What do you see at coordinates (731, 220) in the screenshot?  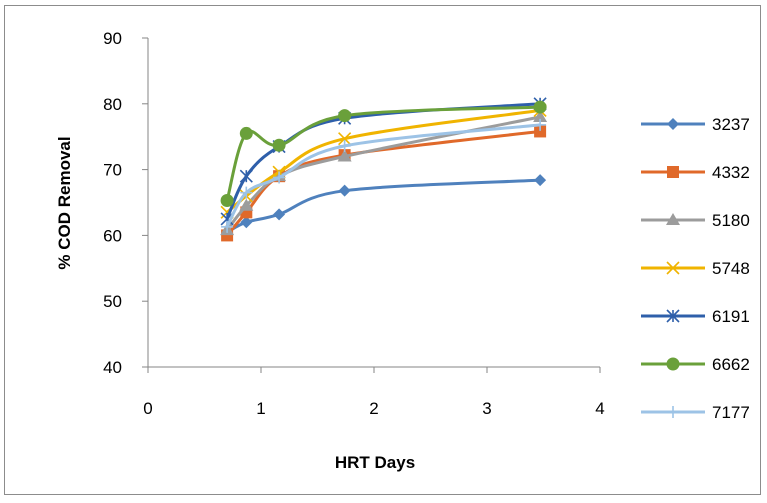 I see `legend-label: 5180` at bounding box center [731, 220].